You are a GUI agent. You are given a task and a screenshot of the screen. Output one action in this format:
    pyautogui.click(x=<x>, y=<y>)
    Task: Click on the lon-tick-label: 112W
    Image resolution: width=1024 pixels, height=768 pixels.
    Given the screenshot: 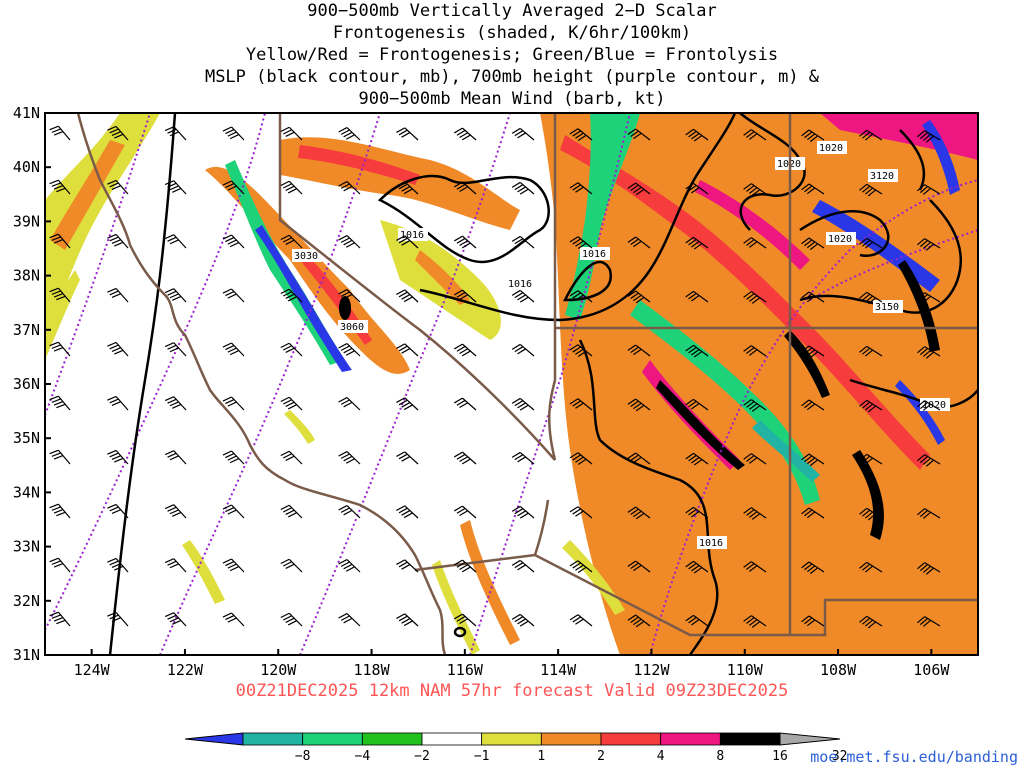 What is the action you would take?
    pyautogui.click(x=651, y=670)
    